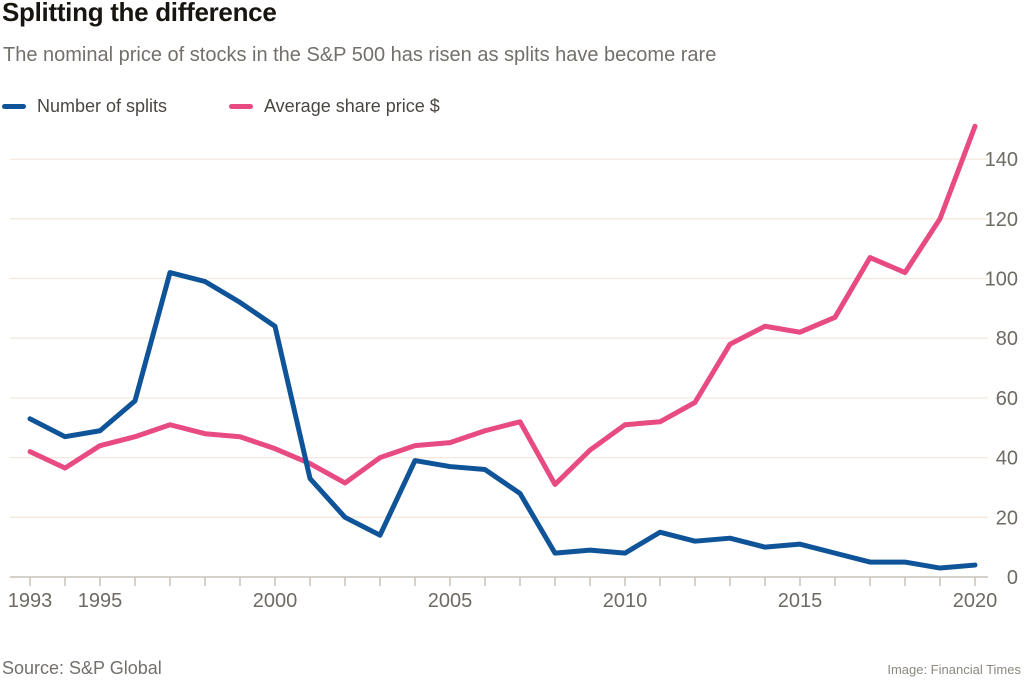 This screenshot has width=1024, height=683. What do you see at coordinates (82, 668) in the screenshot?
I see `source-note: Source: S&P Global` at bounding box center [82, 668].